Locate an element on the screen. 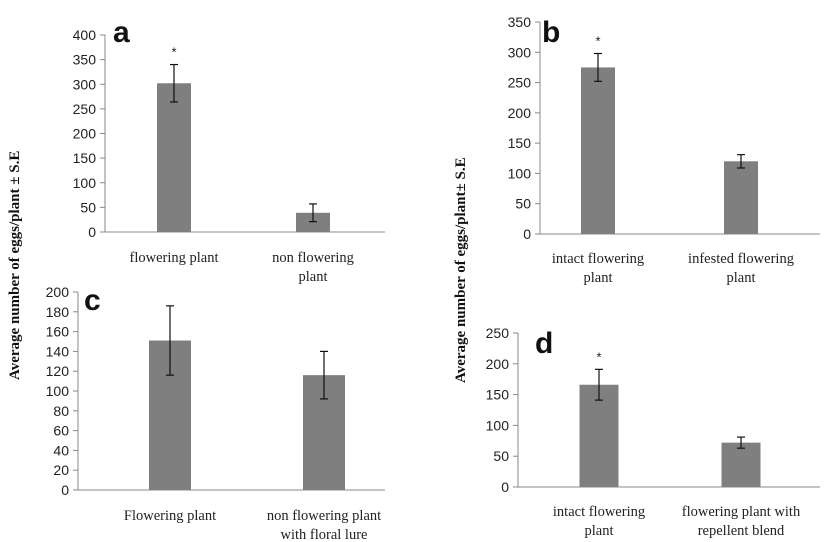  panel-letter: d is located at coordinates (544, 343).